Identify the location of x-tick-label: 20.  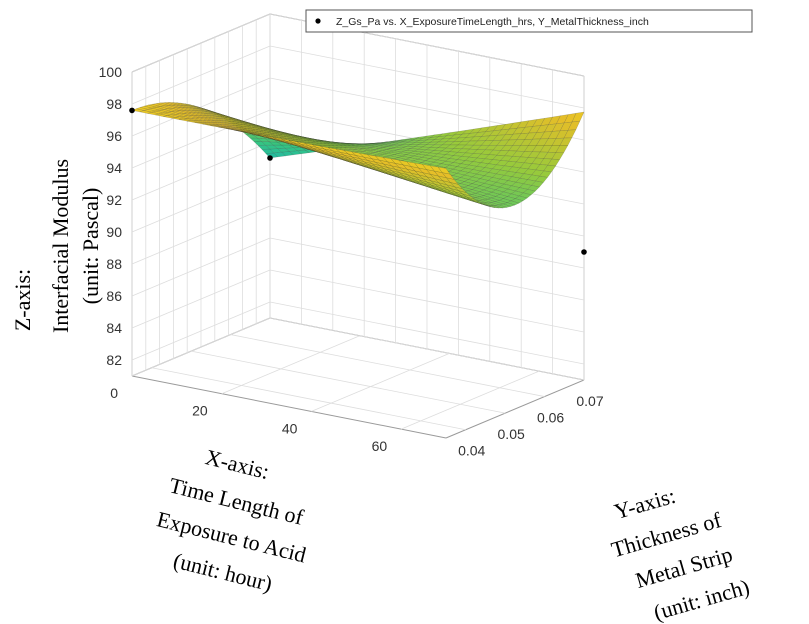
(200, 411).